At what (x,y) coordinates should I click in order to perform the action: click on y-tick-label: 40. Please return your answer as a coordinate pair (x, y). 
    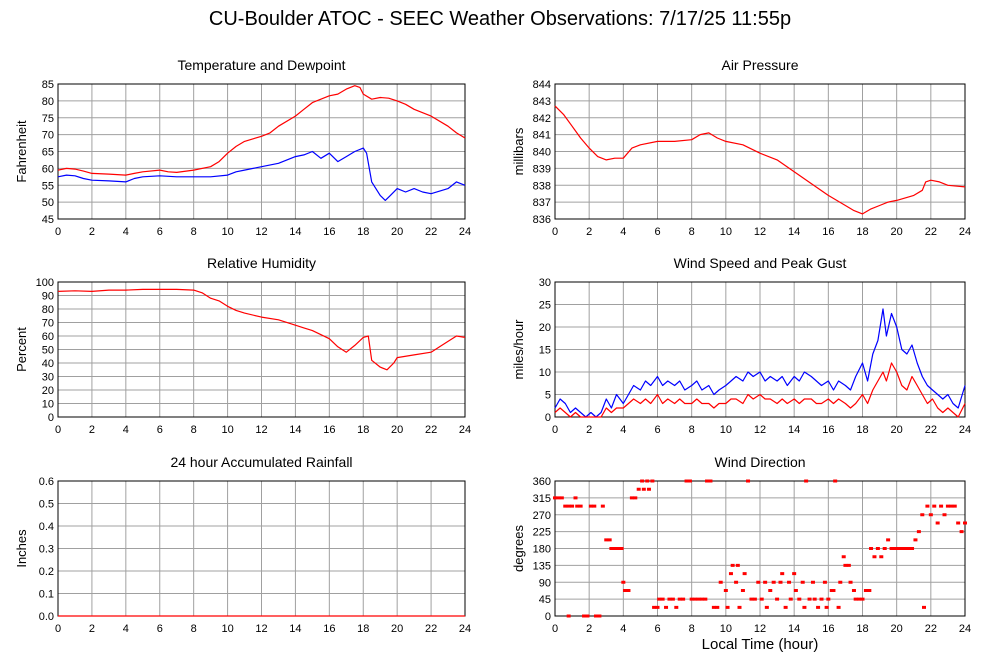
    Looking at the image, I should click on (48, 364).